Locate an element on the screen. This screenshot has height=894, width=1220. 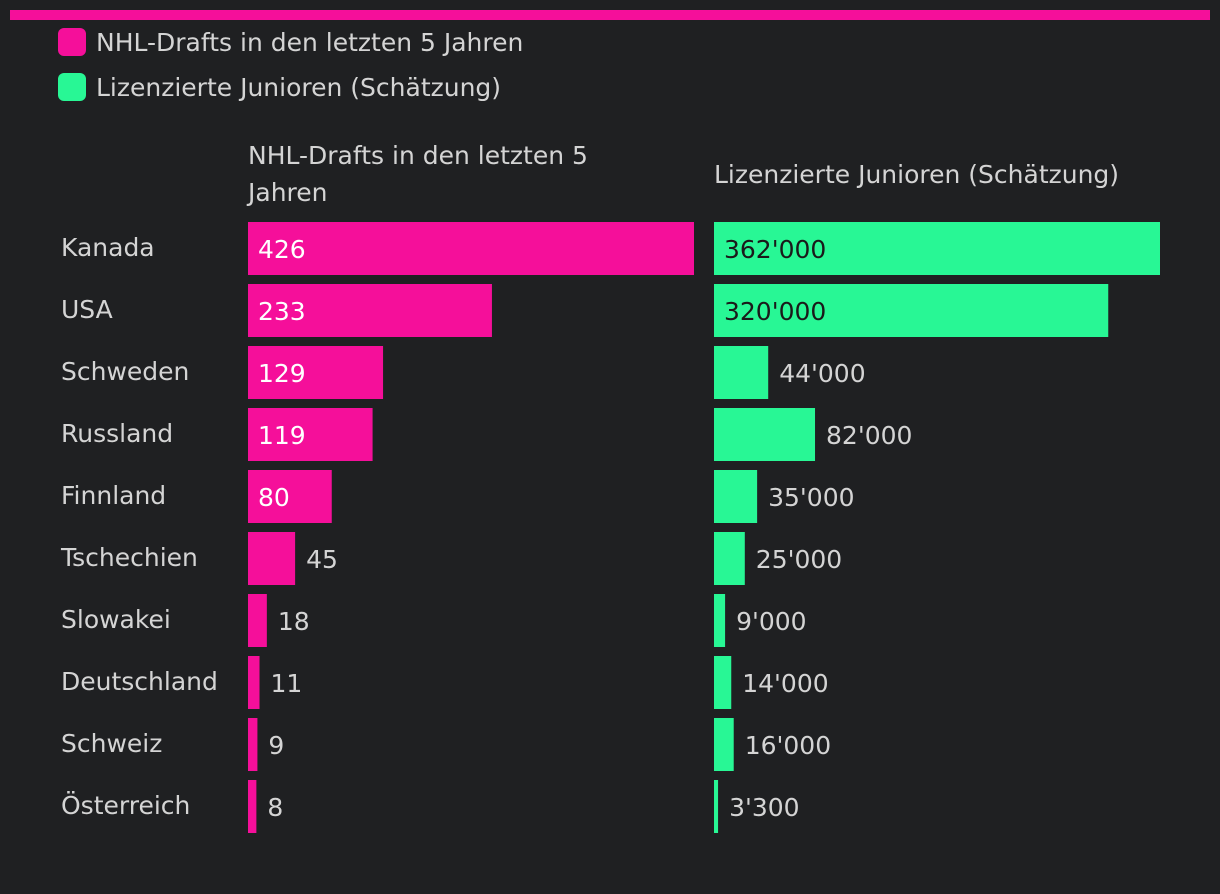
value-label-juniors: 362'000 is located at coordinates (775, 249).